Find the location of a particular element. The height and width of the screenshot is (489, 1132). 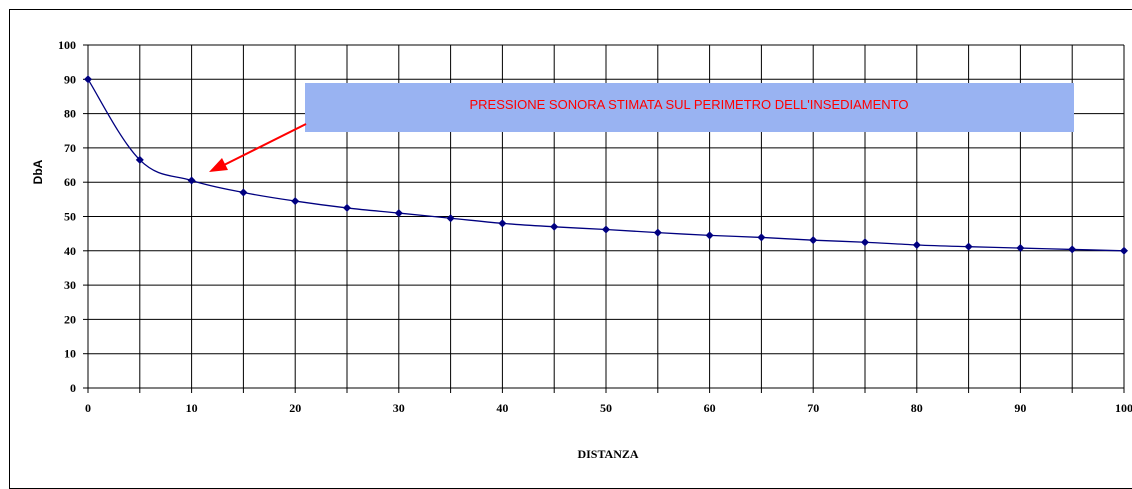

x-tick-label: 30 is located at coordinates (399, 408).